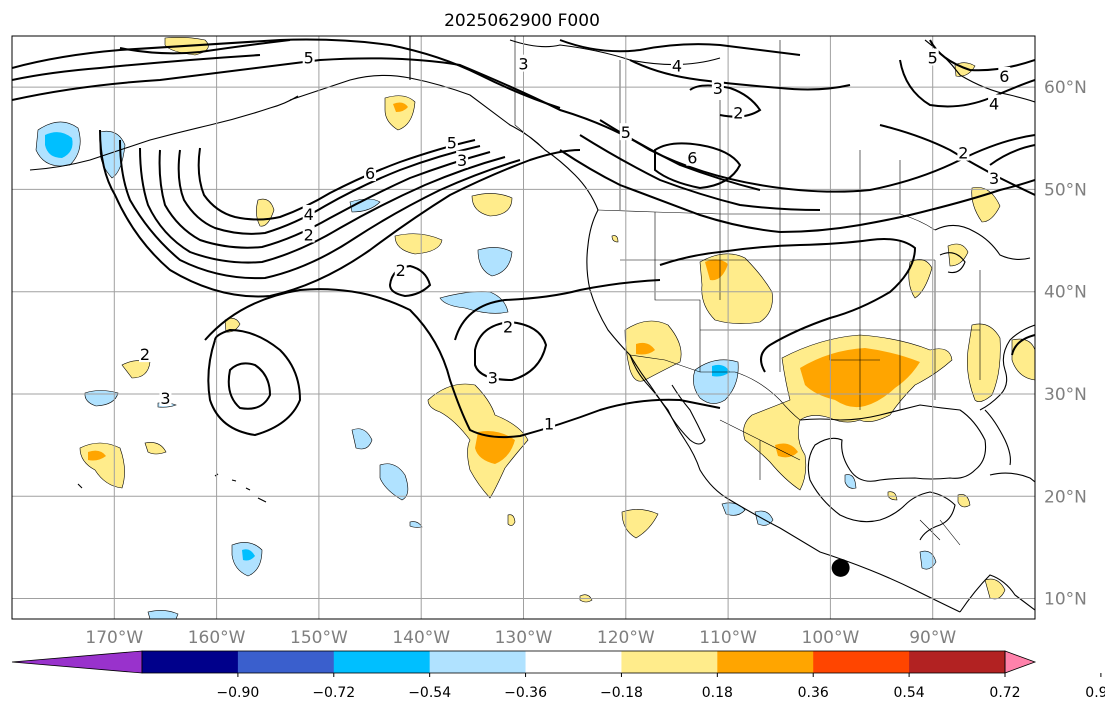 The height and width of the screenshot is (712, 1105). What do you see at coordinates (525, 693) in the screenshot?
I see `colorbar-tick-label: −0.36` at bounding box center [525, 693].